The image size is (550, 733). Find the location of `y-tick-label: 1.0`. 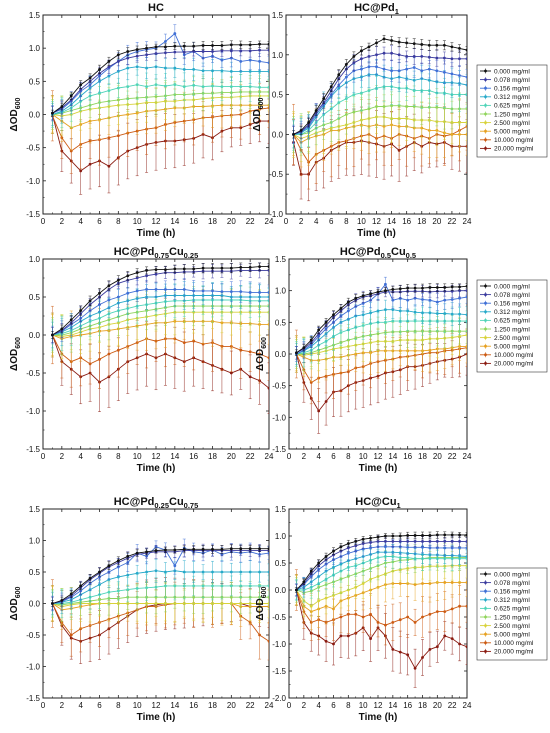

y-tick-label: 1.0 is located at coordinates (278, 55).